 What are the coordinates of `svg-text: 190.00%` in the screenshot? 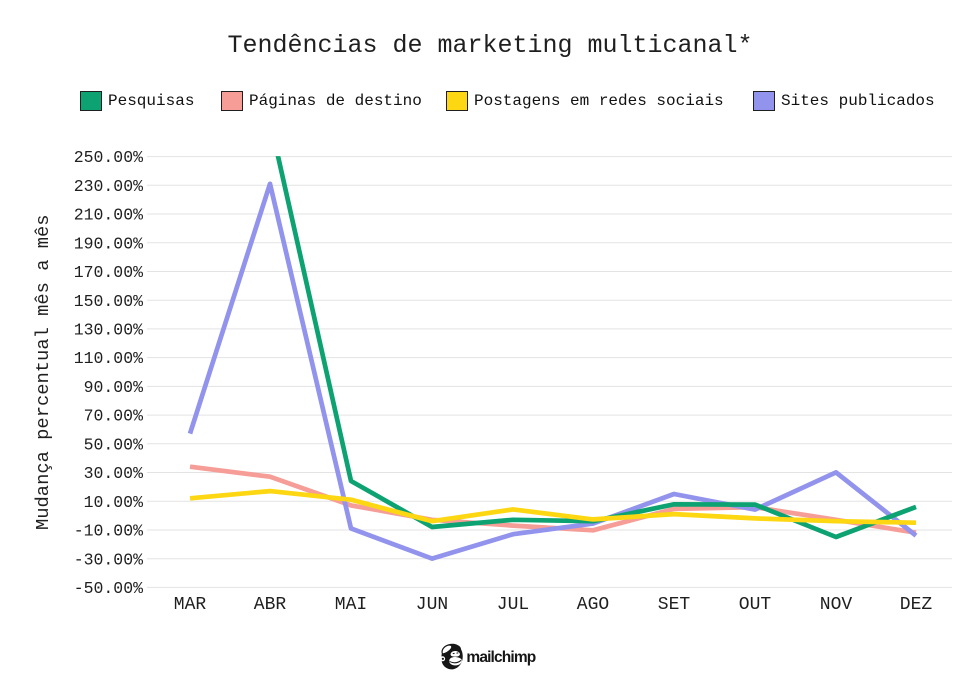 It's located at (108, 243).